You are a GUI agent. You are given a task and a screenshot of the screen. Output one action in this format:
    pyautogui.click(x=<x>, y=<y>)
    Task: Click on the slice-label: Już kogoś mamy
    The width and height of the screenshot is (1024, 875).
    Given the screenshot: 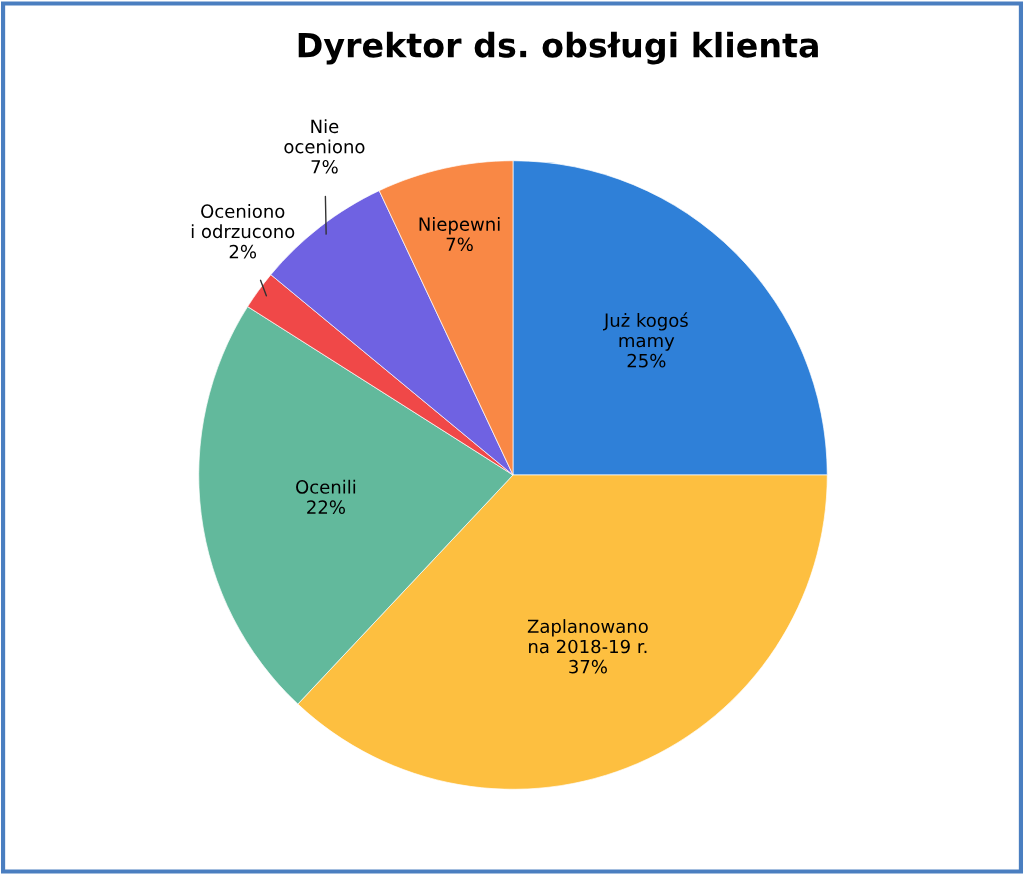 What is the action you would take?
    pyautogui.click(x=645, y=331)
    